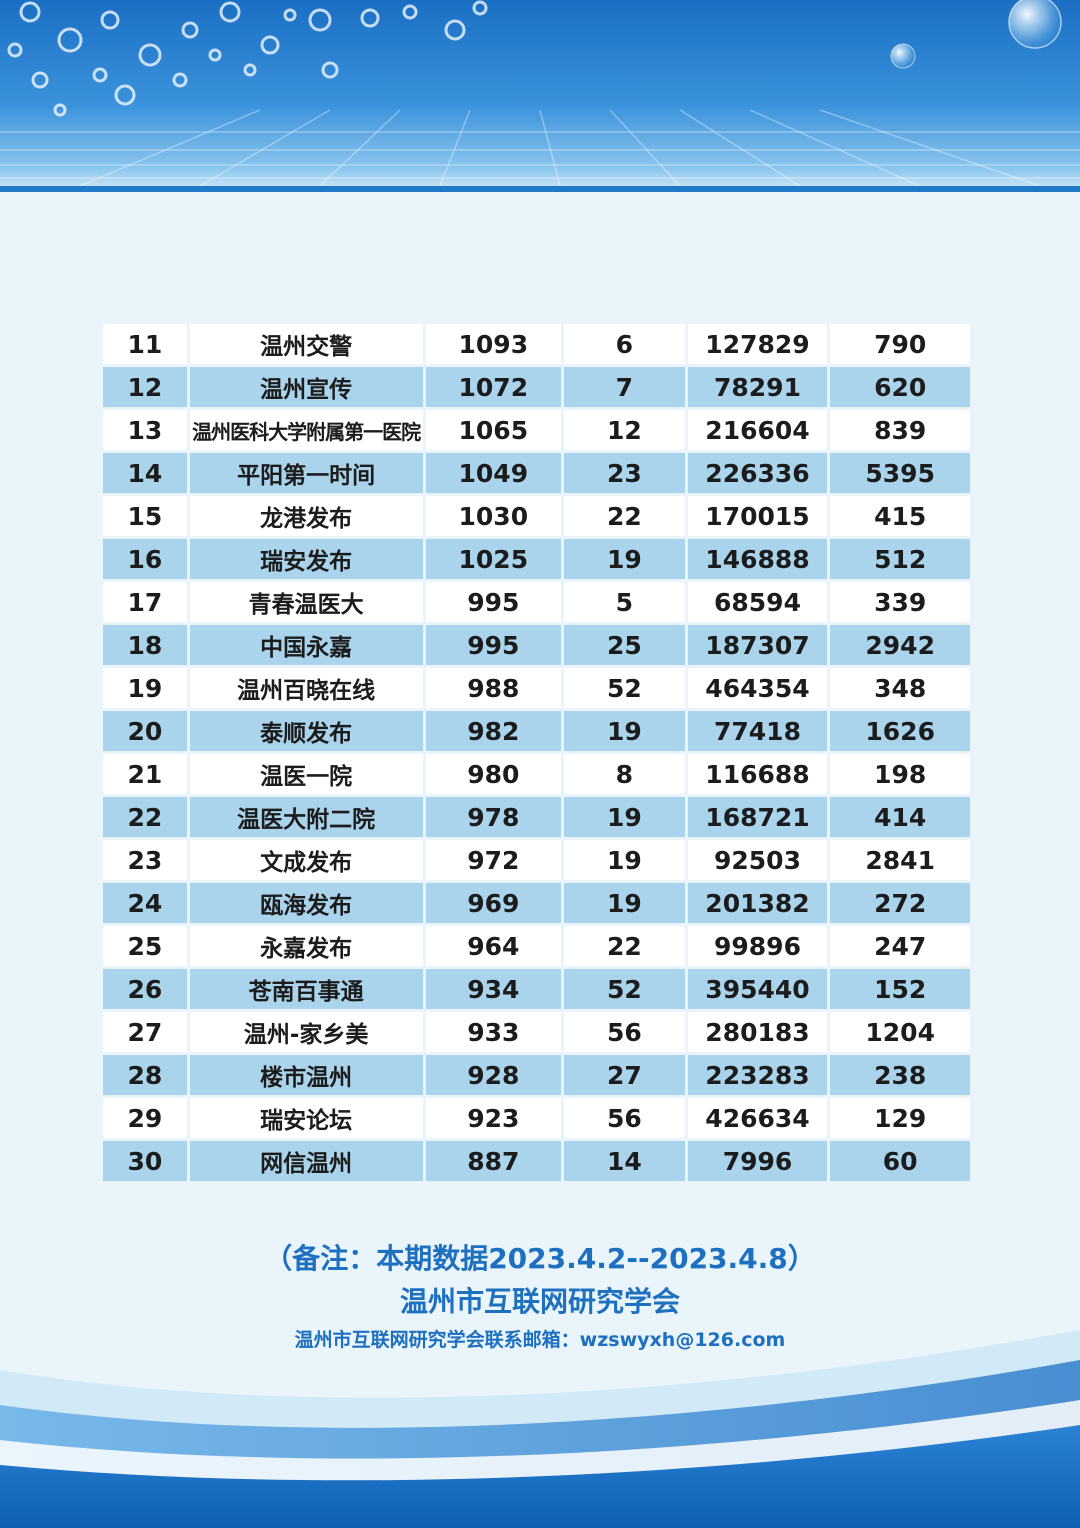  I want to click on value-cell-3: 216604, so click(757, 430).